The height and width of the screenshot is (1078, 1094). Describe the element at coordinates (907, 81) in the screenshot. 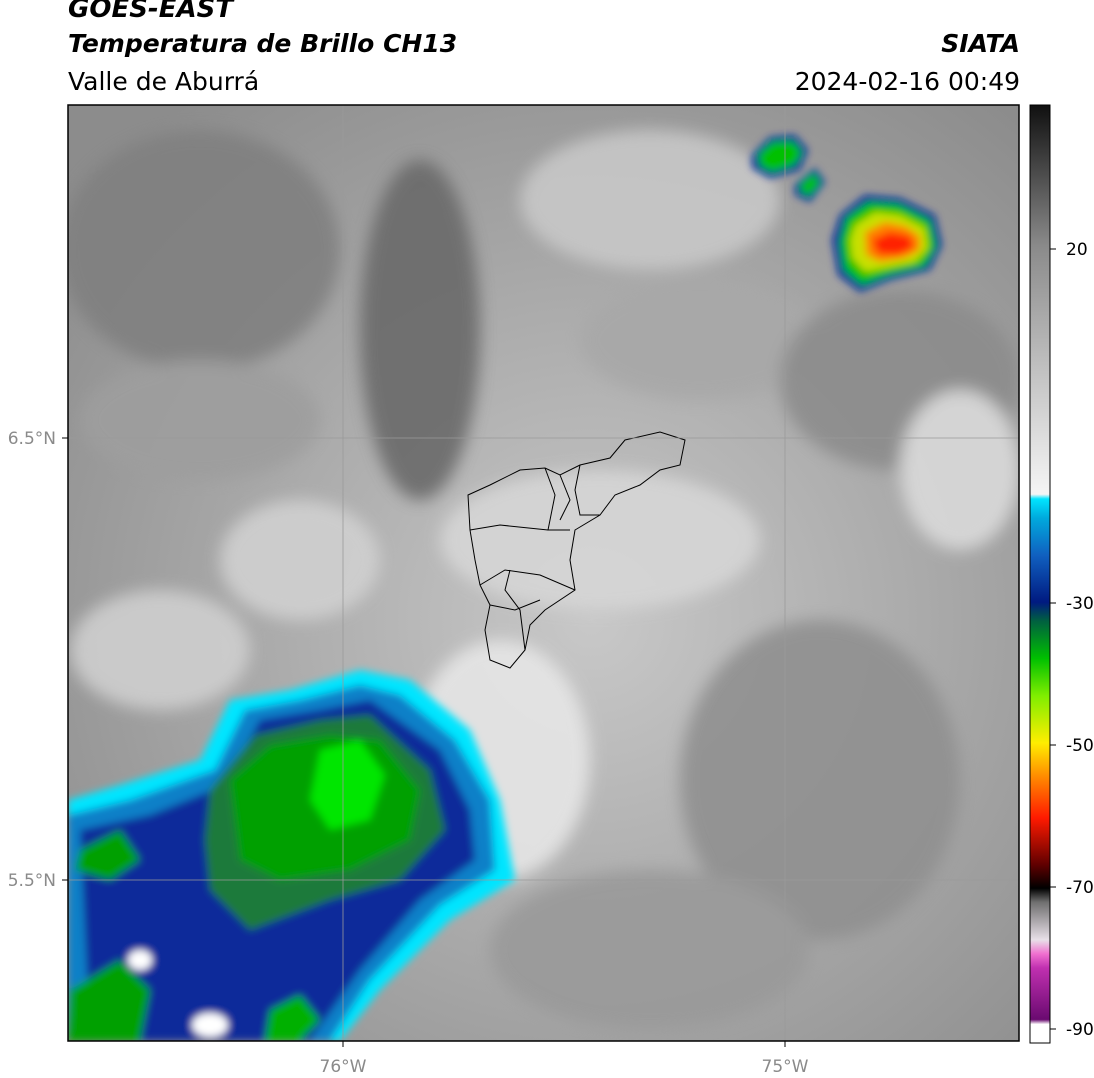

I see `datetime-label: 2024-02-16 00:49` at that location.